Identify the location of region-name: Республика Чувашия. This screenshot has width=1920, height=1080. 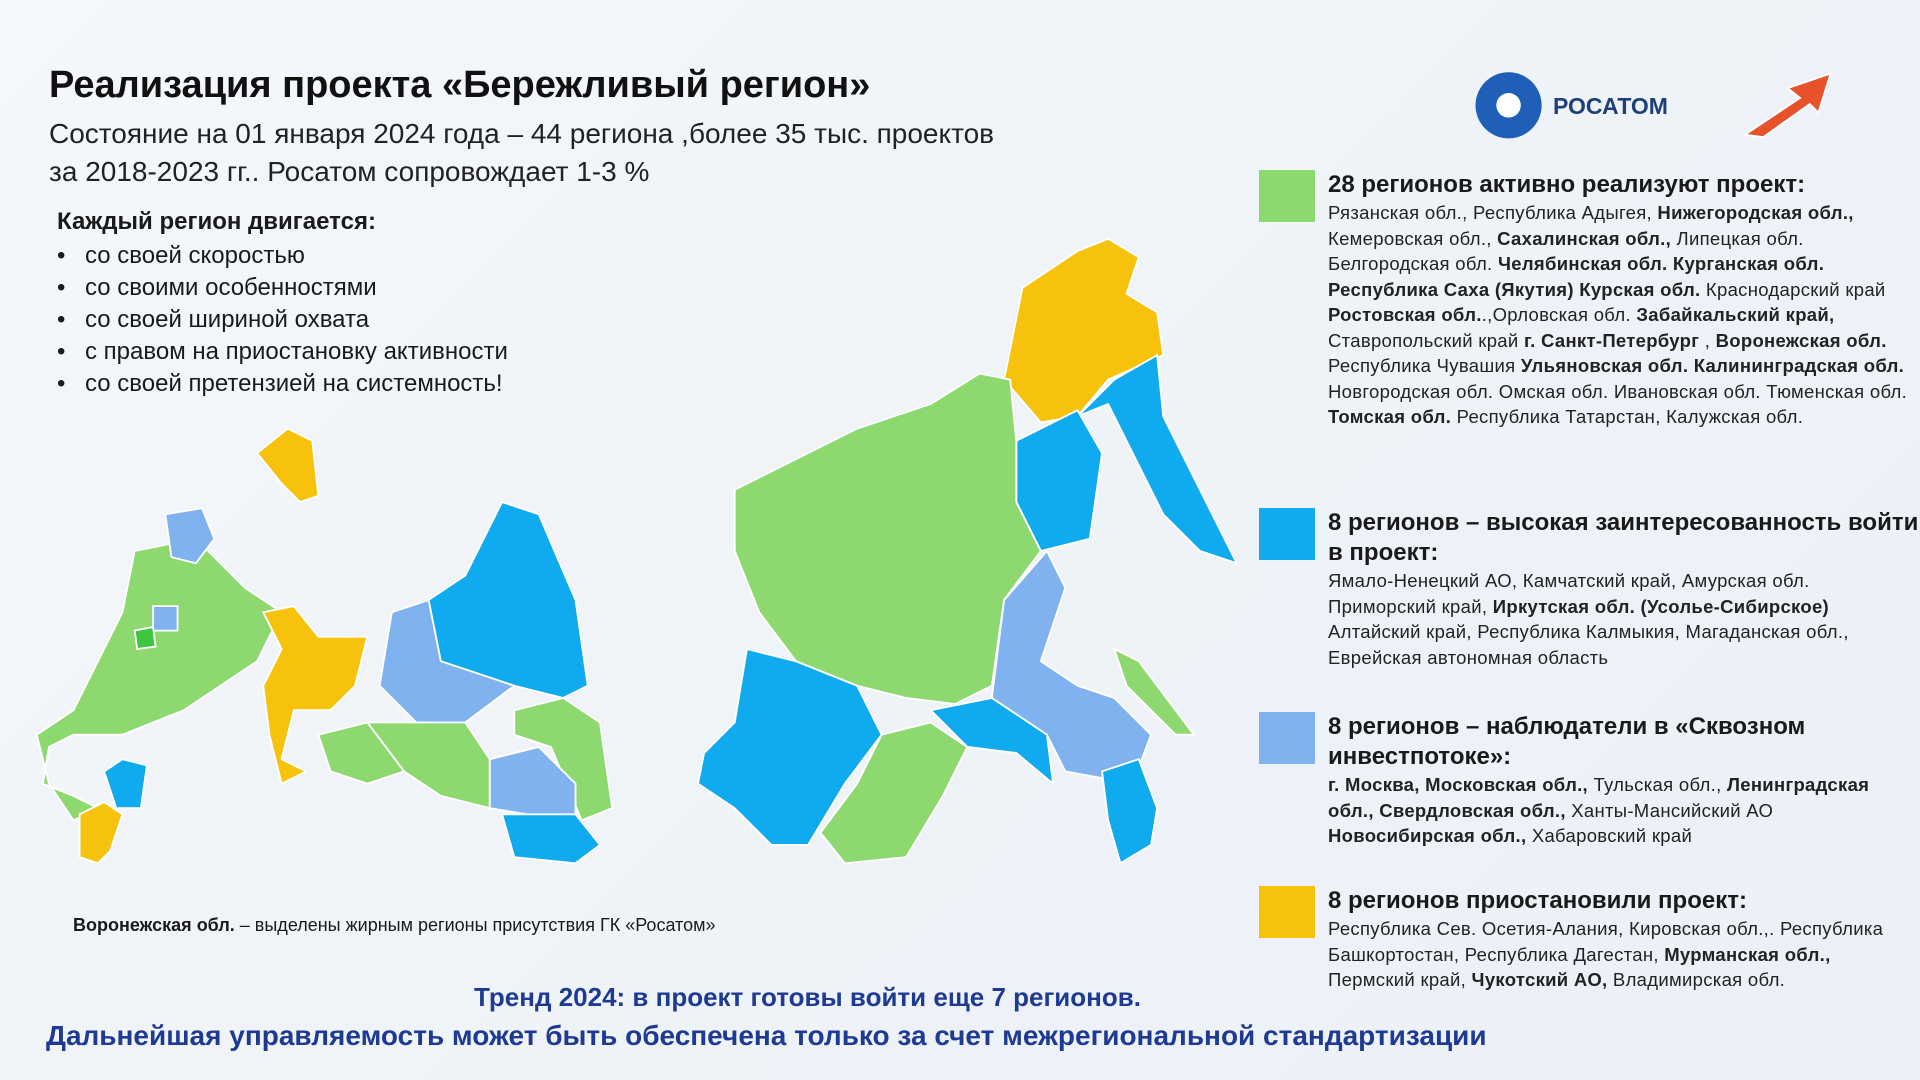
(1424, 365).